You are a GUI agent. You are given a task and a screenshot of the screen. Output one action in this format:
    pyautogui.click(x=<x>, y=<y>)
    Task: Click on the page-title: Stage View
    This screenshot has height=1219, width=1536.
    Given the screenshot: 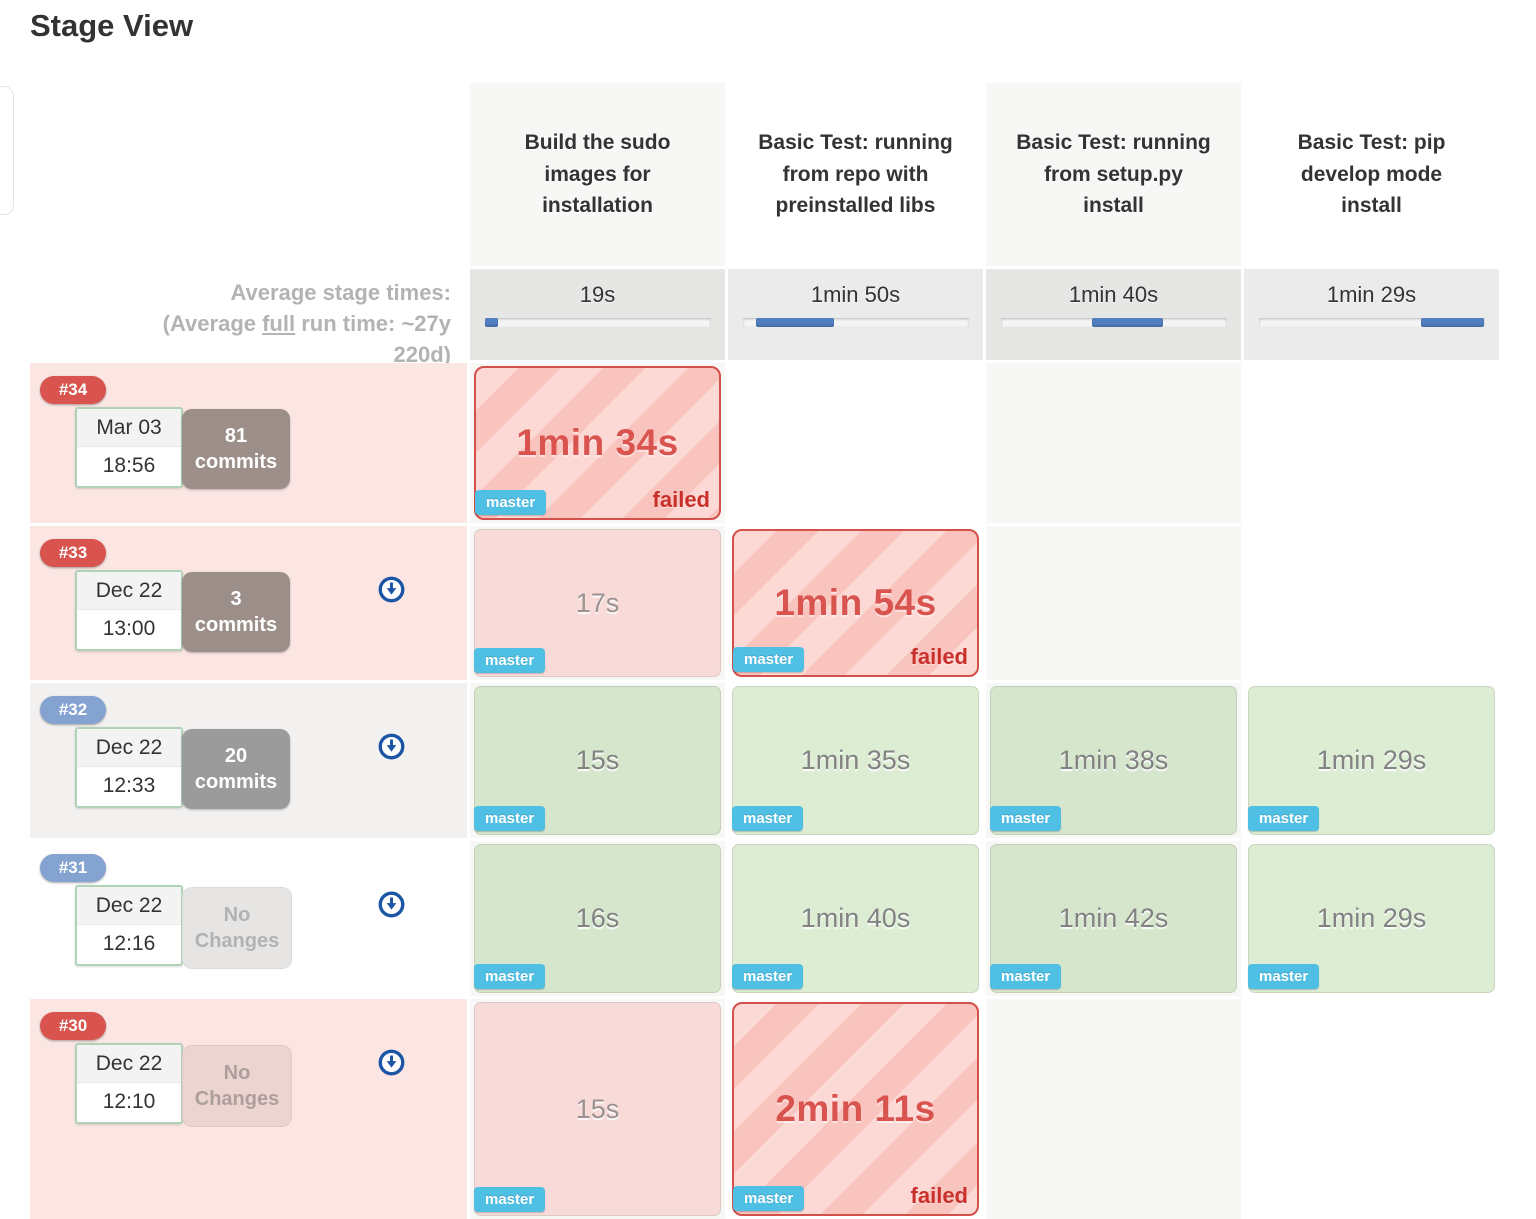 What is the action you would take?
    pyautogui.click(x=112, y=25)
    